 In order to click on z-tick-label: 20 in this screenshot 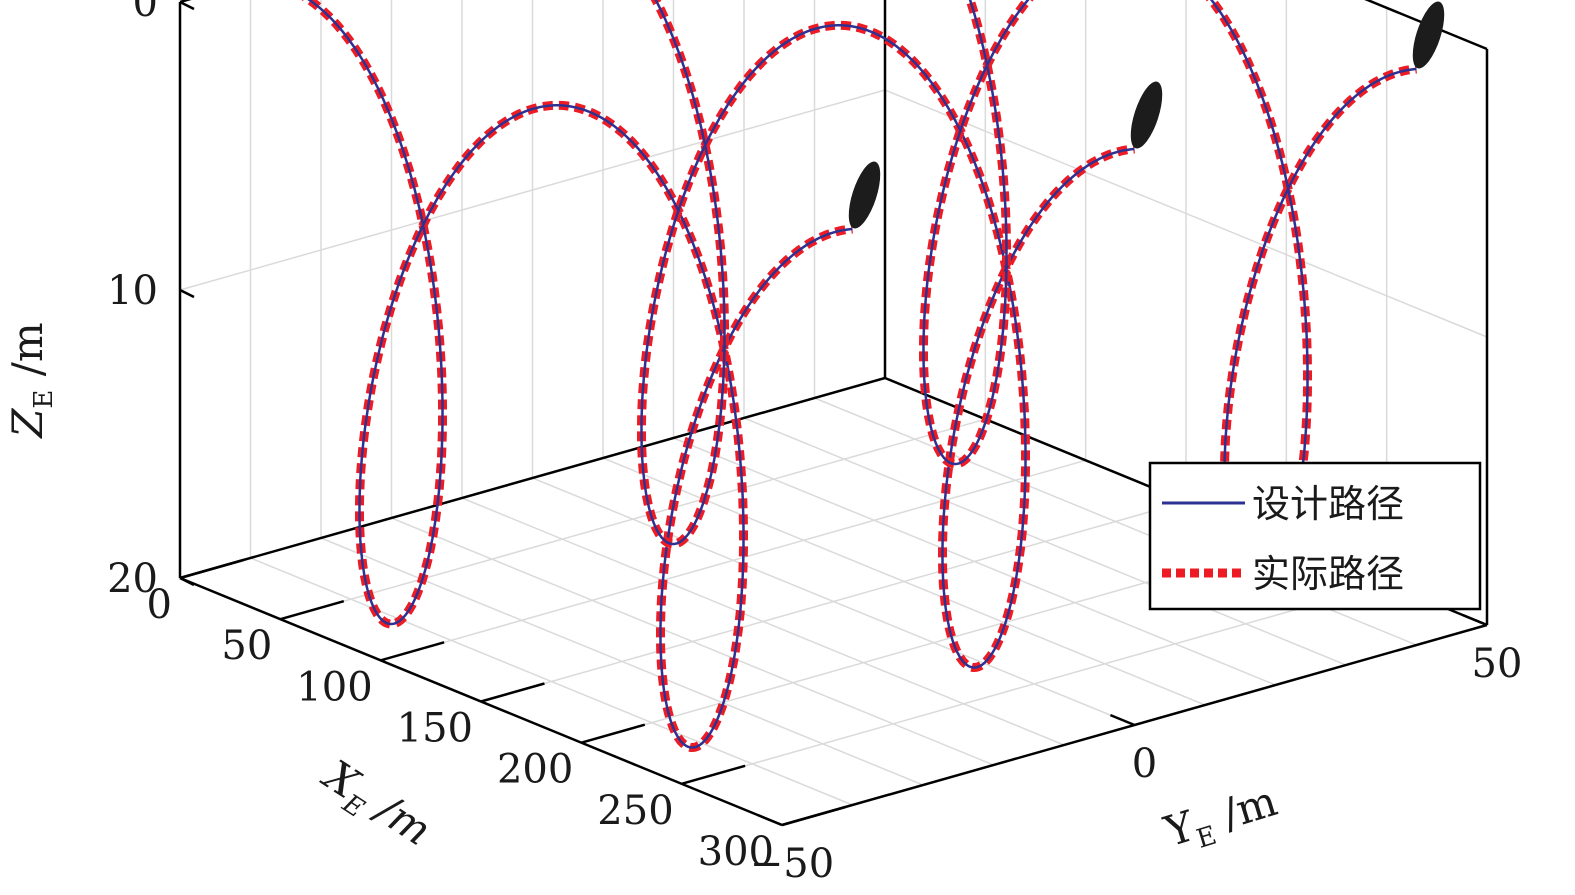, I will do `click(132, 579)`.